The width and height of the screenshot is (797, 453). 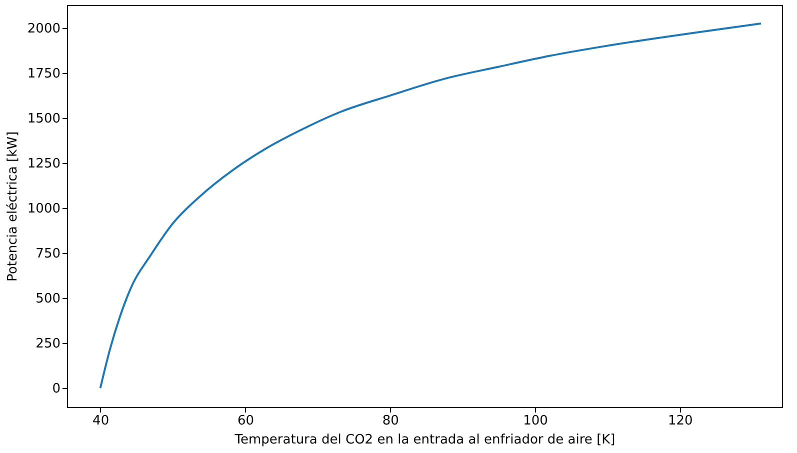 What do you see at coordinates (43, 29) in the screenshot?
I see `y-tick-label: 2000` at bounding box center [43, 29].